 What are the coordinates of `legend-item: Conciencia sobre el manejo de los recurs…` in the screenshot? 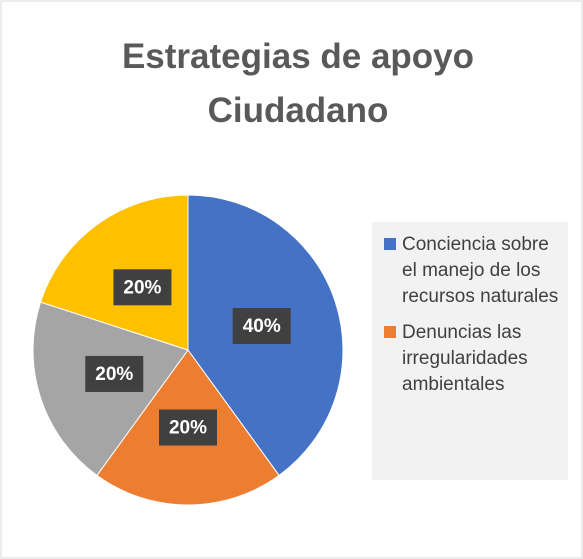 It's located at (472, 271).